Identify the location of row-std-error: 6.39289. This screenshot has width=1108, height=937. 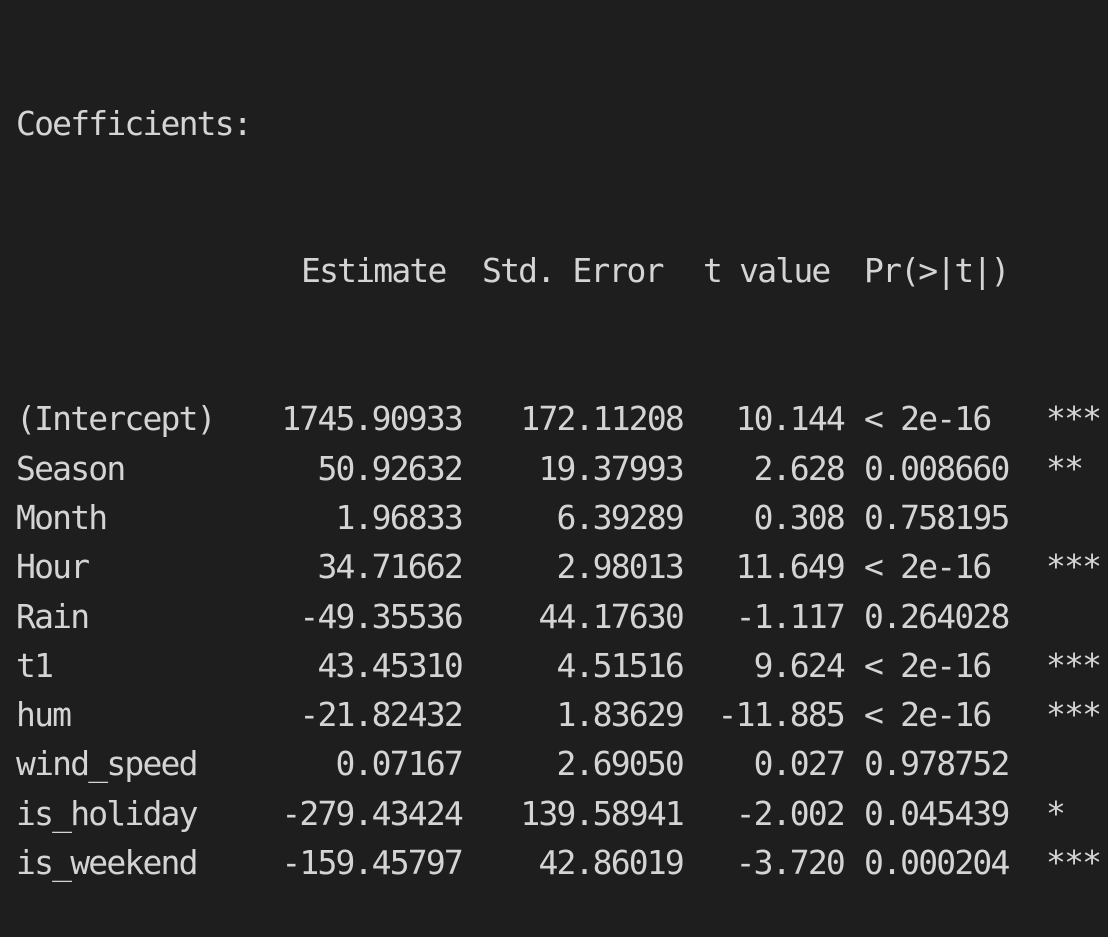
(620, 517).